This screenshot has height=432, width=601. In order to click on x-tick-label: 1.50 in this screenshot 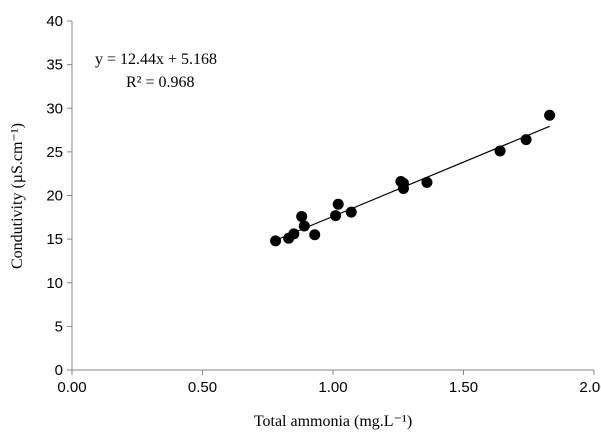, I will do `click(463, 387)`.